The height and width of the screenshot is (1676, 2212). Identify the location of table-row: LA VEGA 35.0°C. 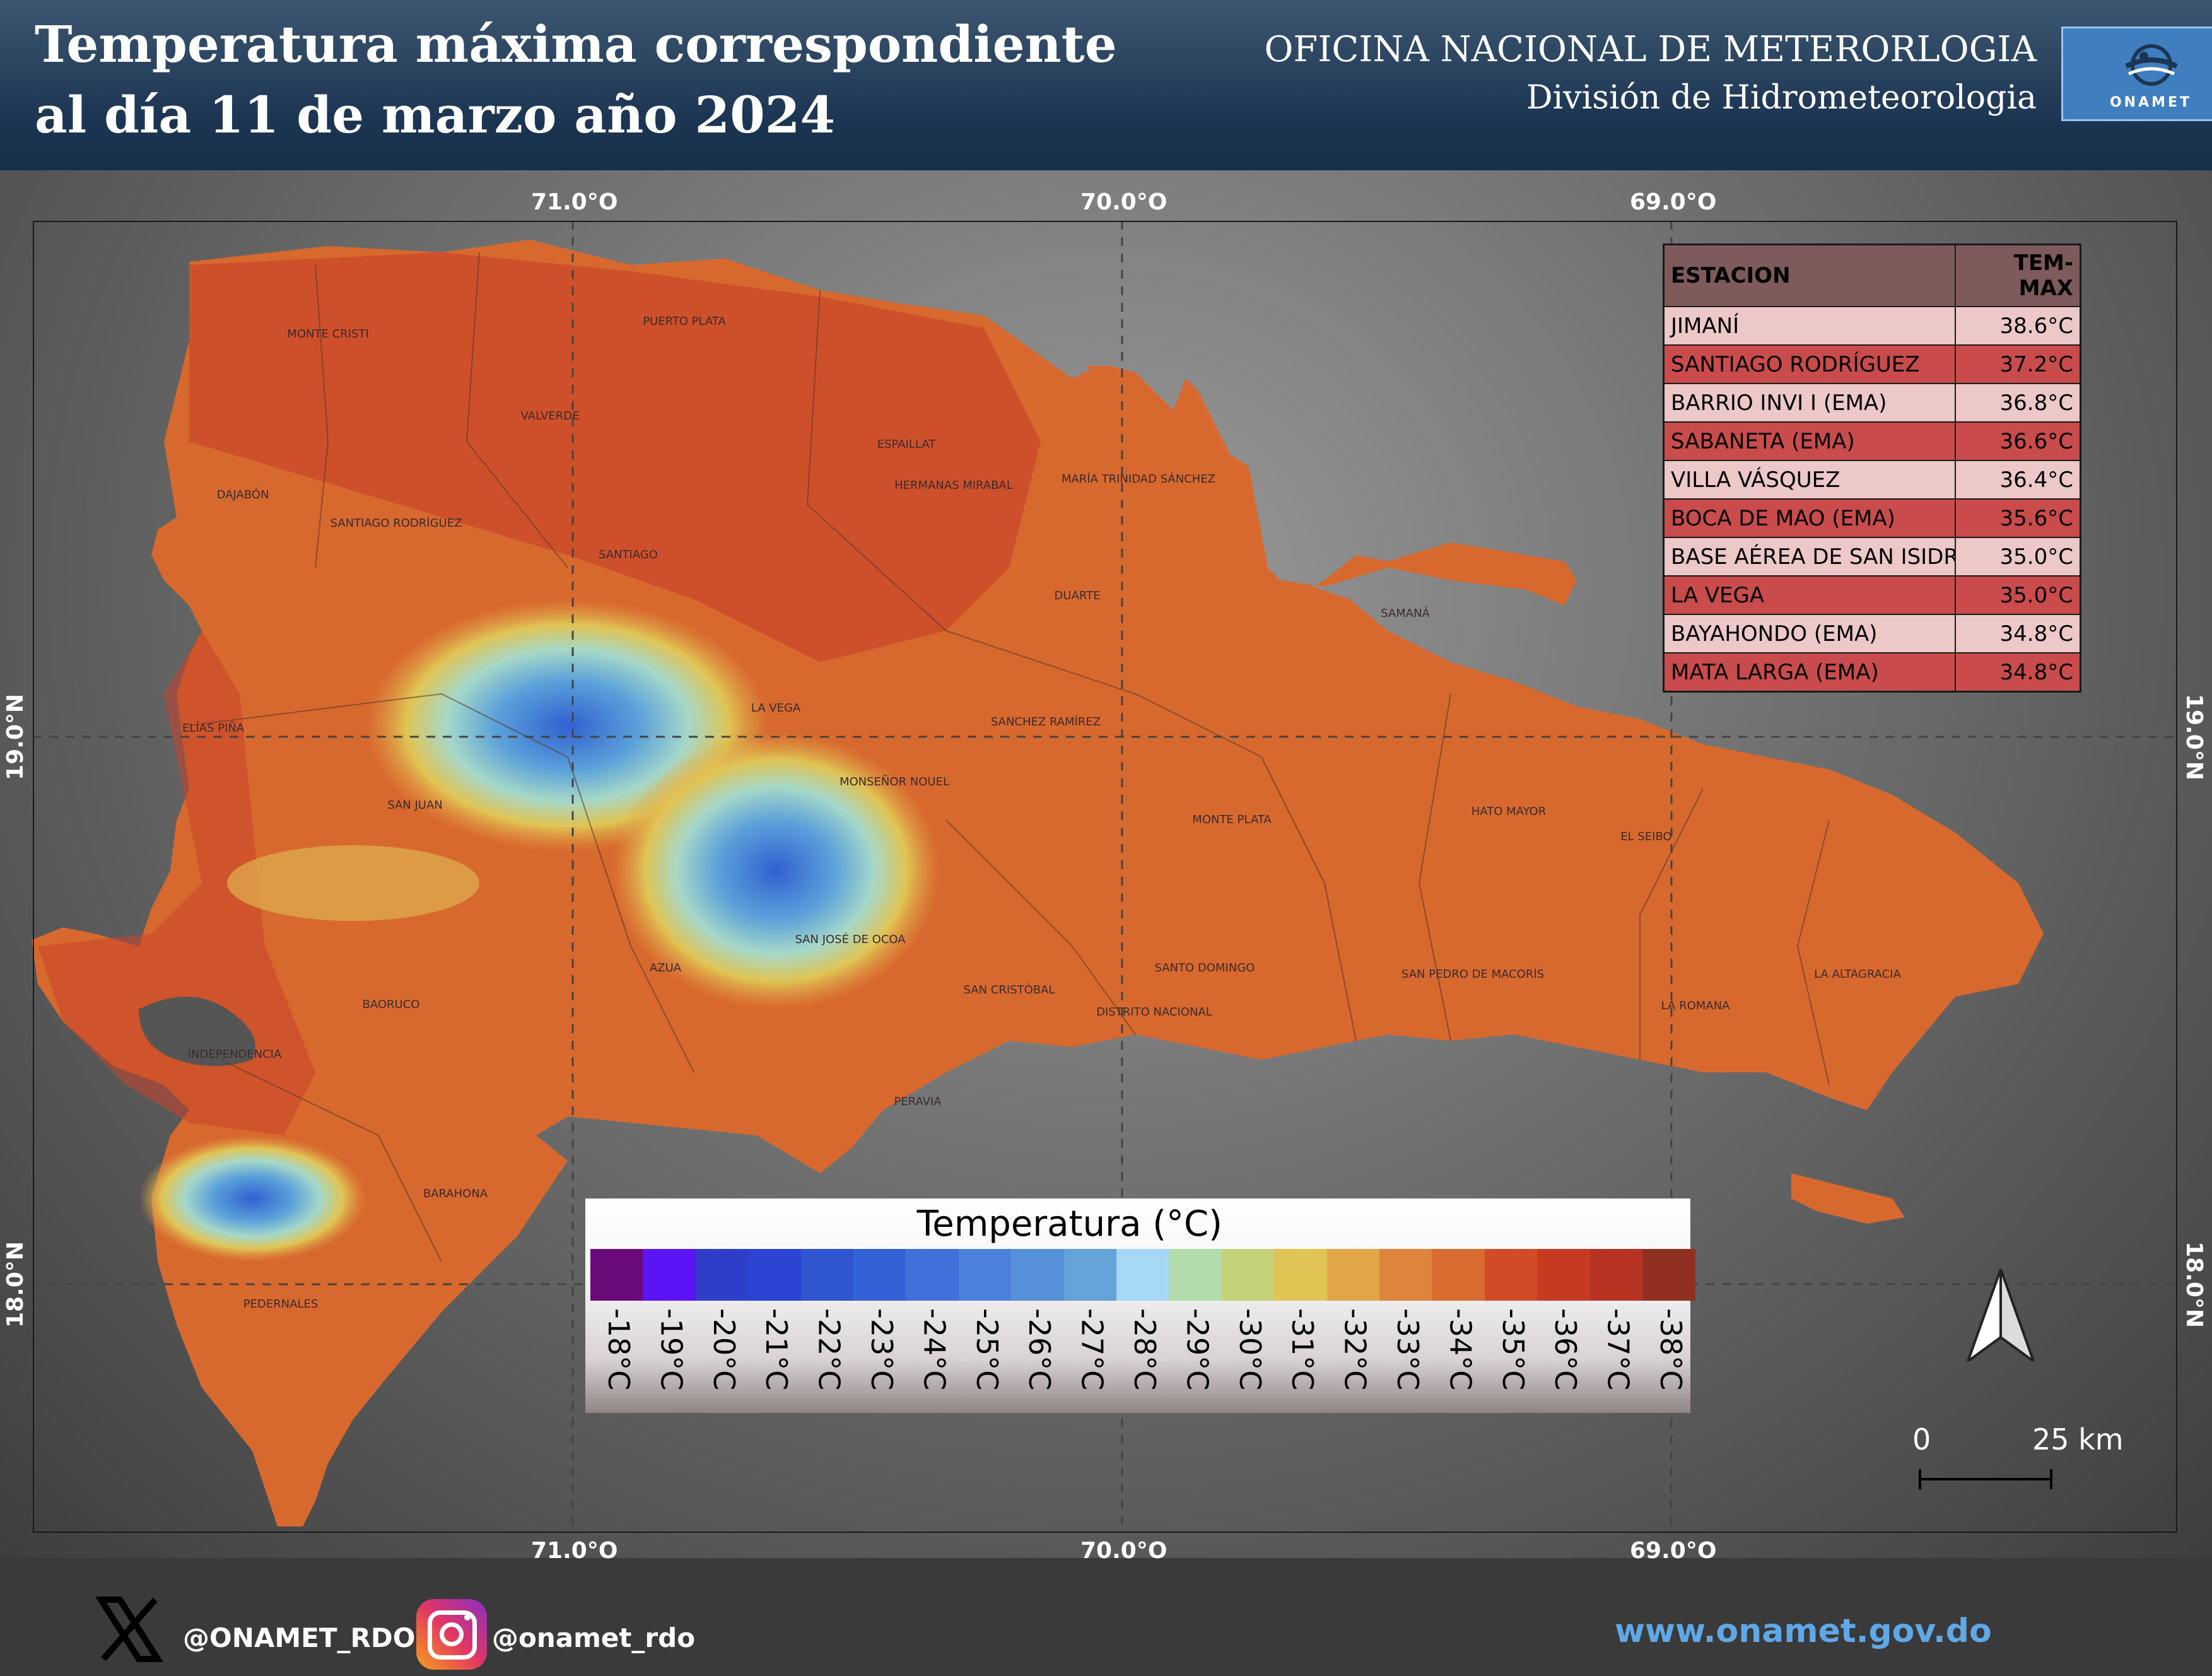
(1872, 594).